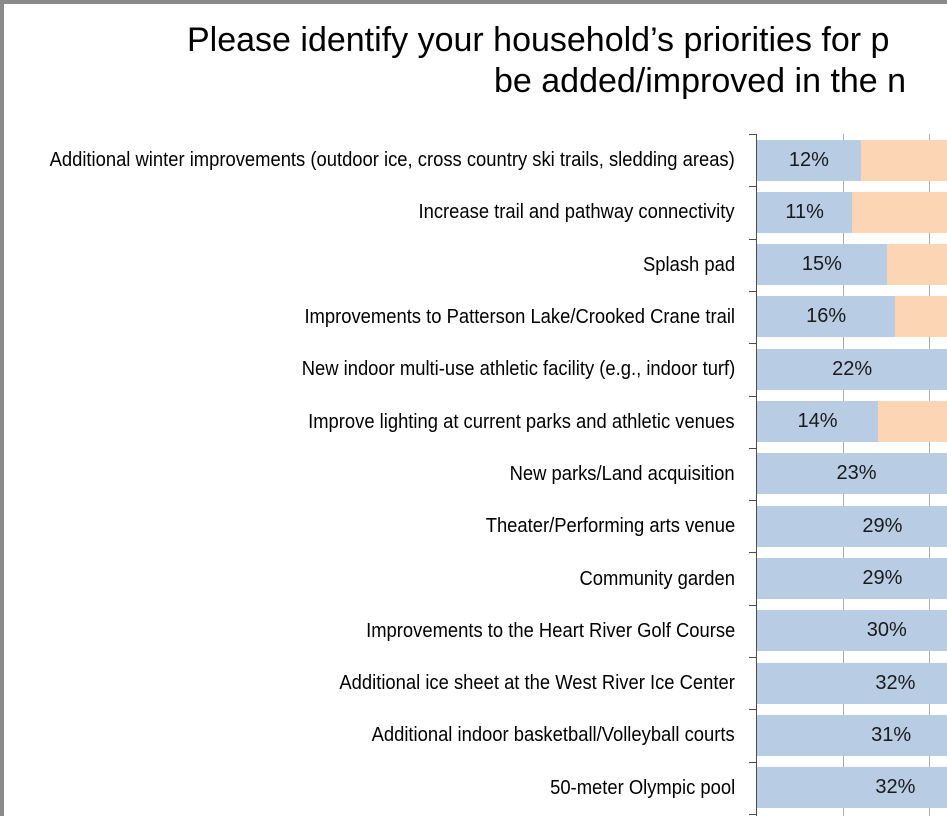 The width and height of the screenshot is (947, 816). I want to click on bar-segment-primary: 14%, so click(818, 421).